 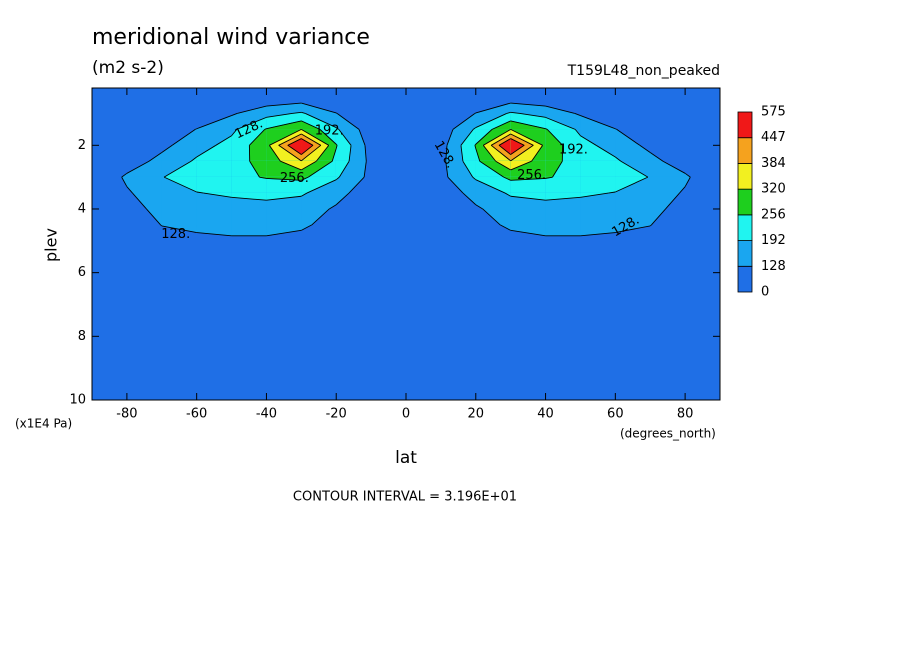 I want to click on y-axis-label: plev, so click(x=51, y=245).